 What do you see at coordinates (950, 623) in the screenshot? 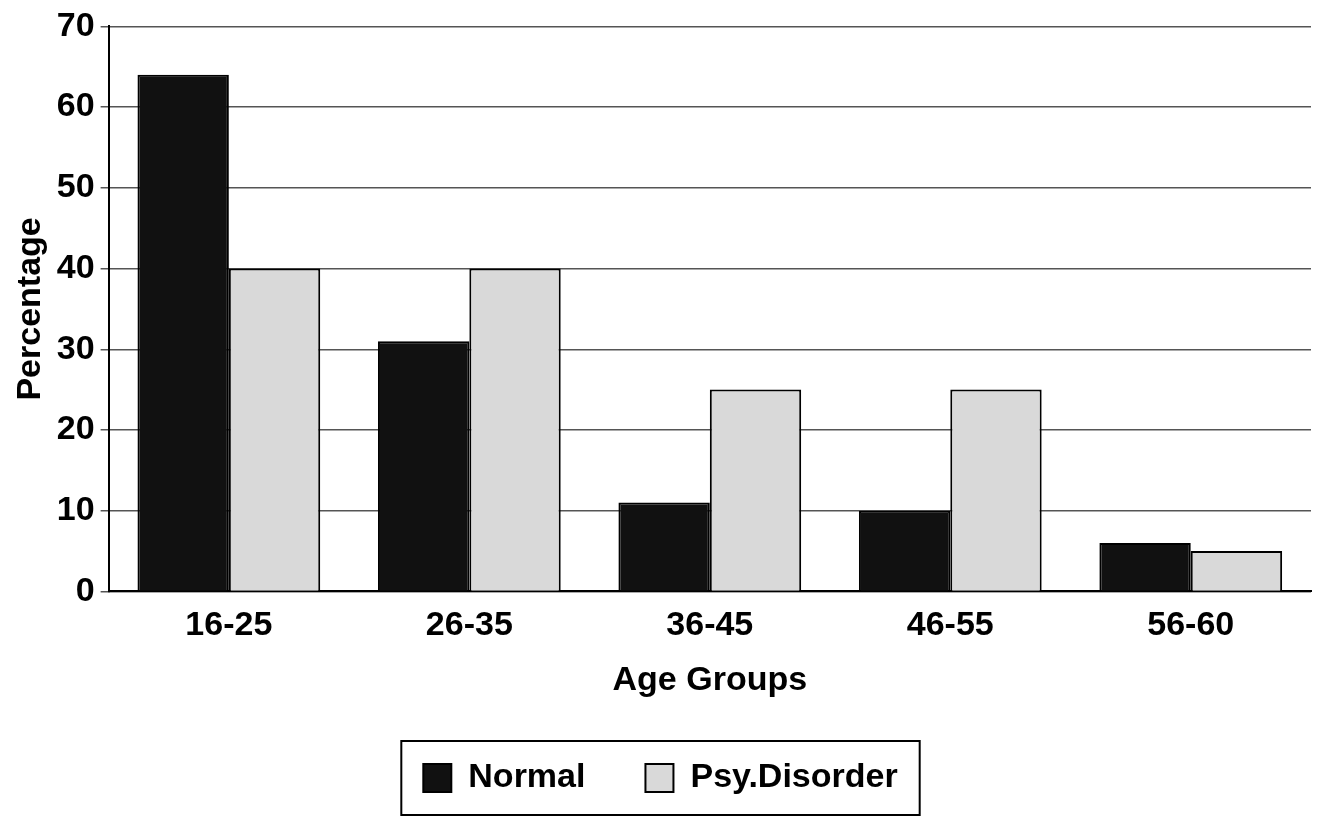
I see `x-tick-label: 46-55` at bounding box center [950, 623].